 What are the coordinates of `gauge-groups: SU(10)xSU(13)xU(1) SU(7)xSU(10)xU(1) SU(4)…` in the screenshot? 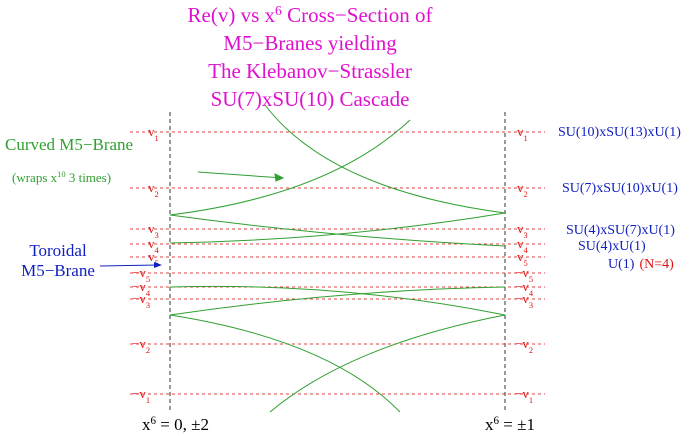 It's located at (619, 198).